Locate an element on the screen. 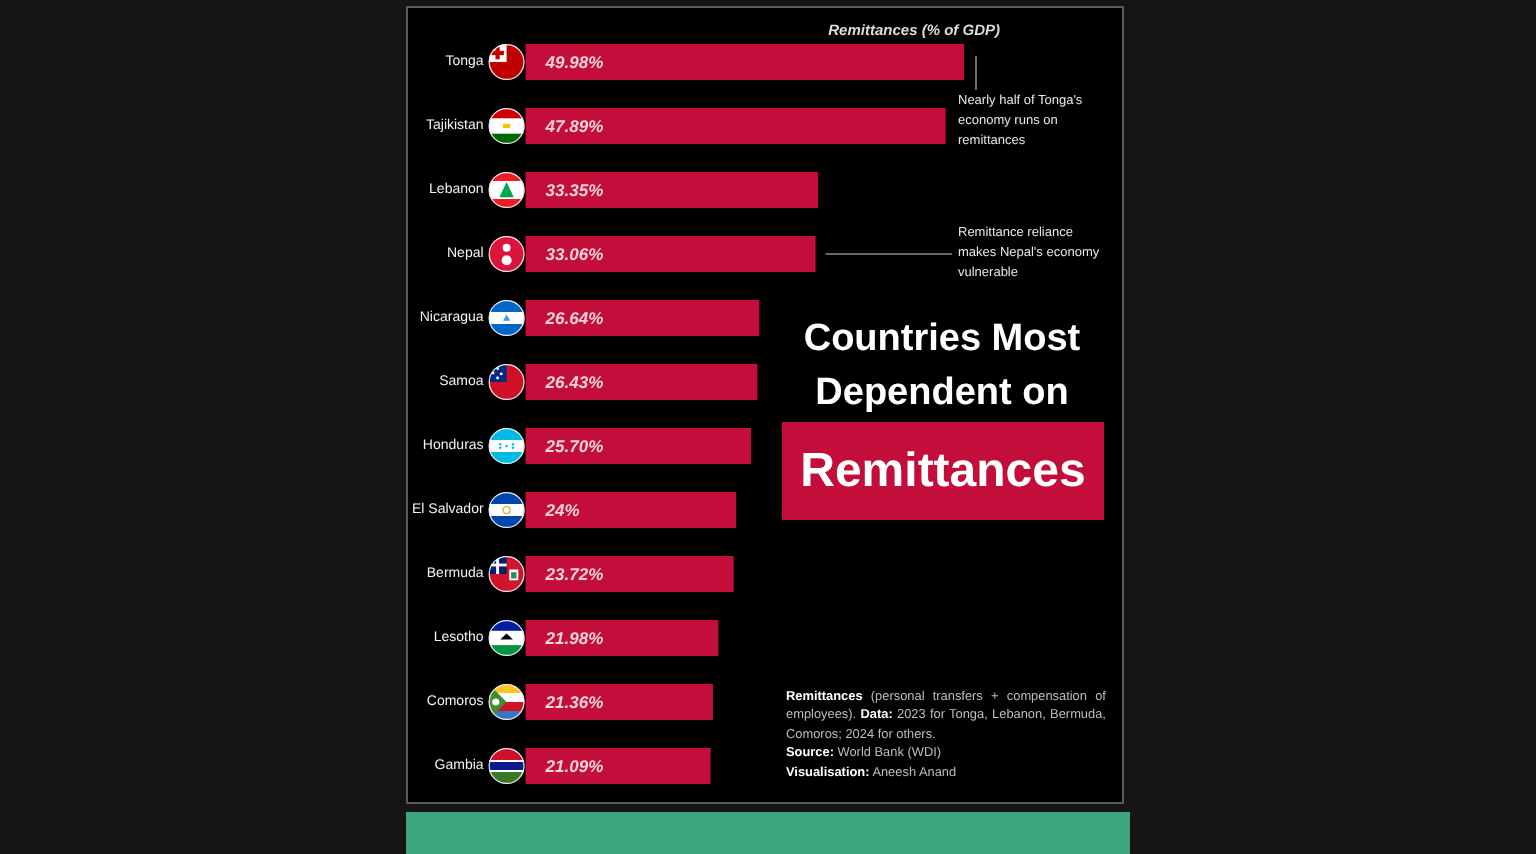 The width and height of the screenshot is (1536, 854). data-label: 25.70% is located at coordinates (574, 446).